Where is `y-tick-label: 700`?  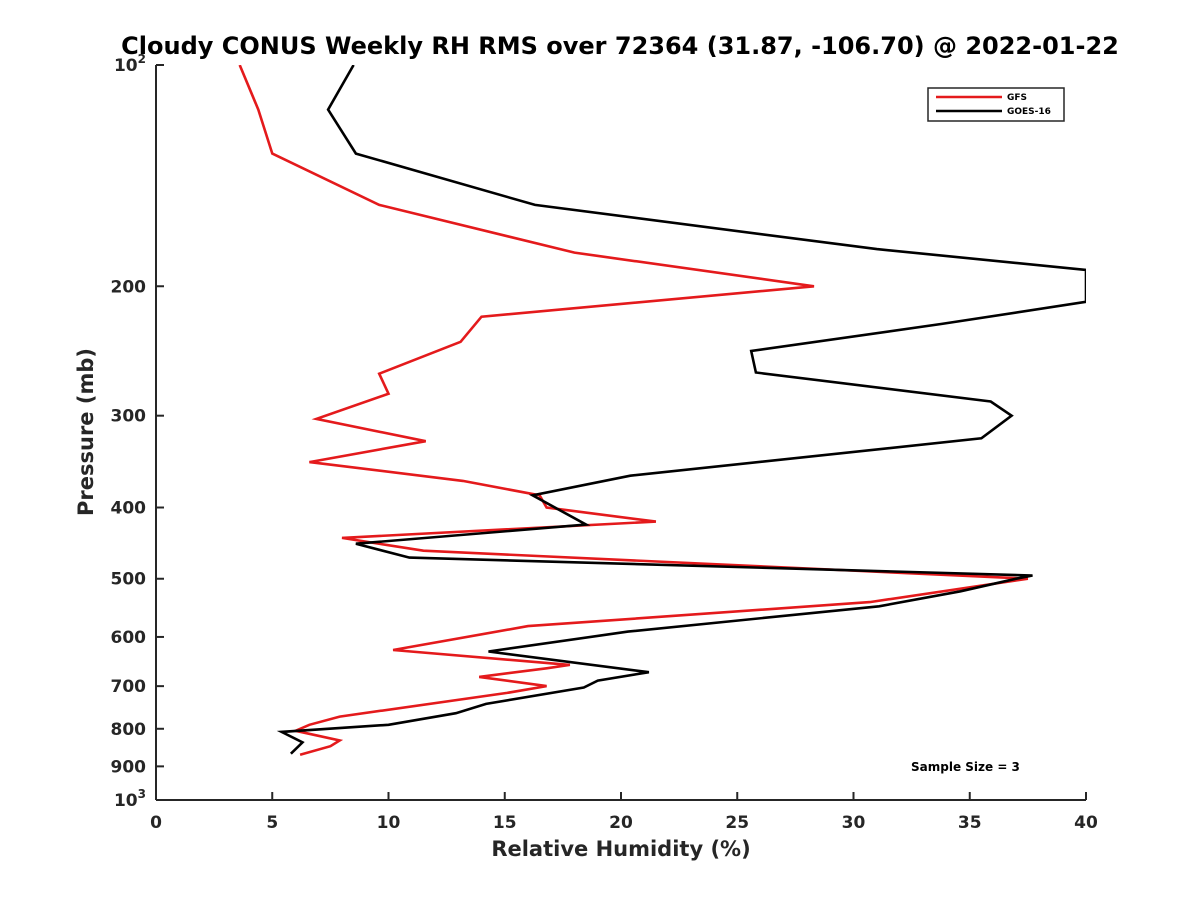 y-tick-label: 700 is located at coordinates (129, 687).